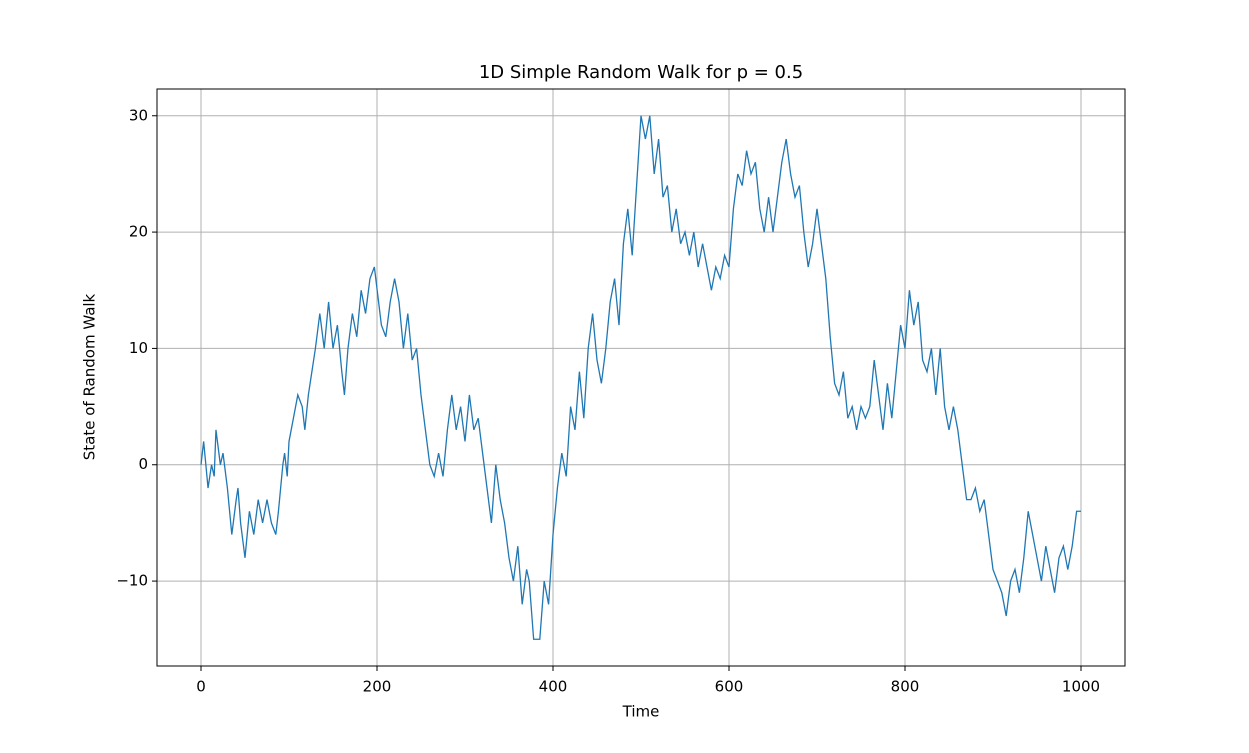  Describe the element at coordinates (1081, 687) in the screenshot. I see `x-tick-label: 1000` at that location.